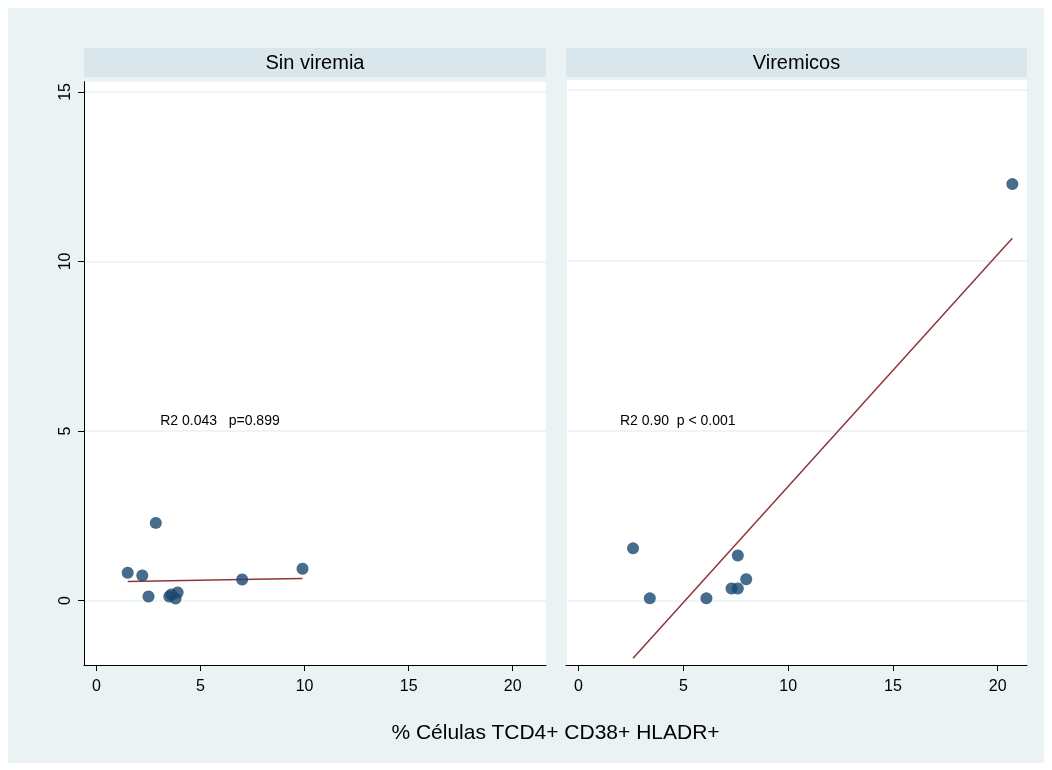 The image size is (1052, 770). Describe the element at coordinates (555, 732) in the screenshot. I see `x-axis-title: % Células TCD4+ CD38+ HLADR+` at that location.